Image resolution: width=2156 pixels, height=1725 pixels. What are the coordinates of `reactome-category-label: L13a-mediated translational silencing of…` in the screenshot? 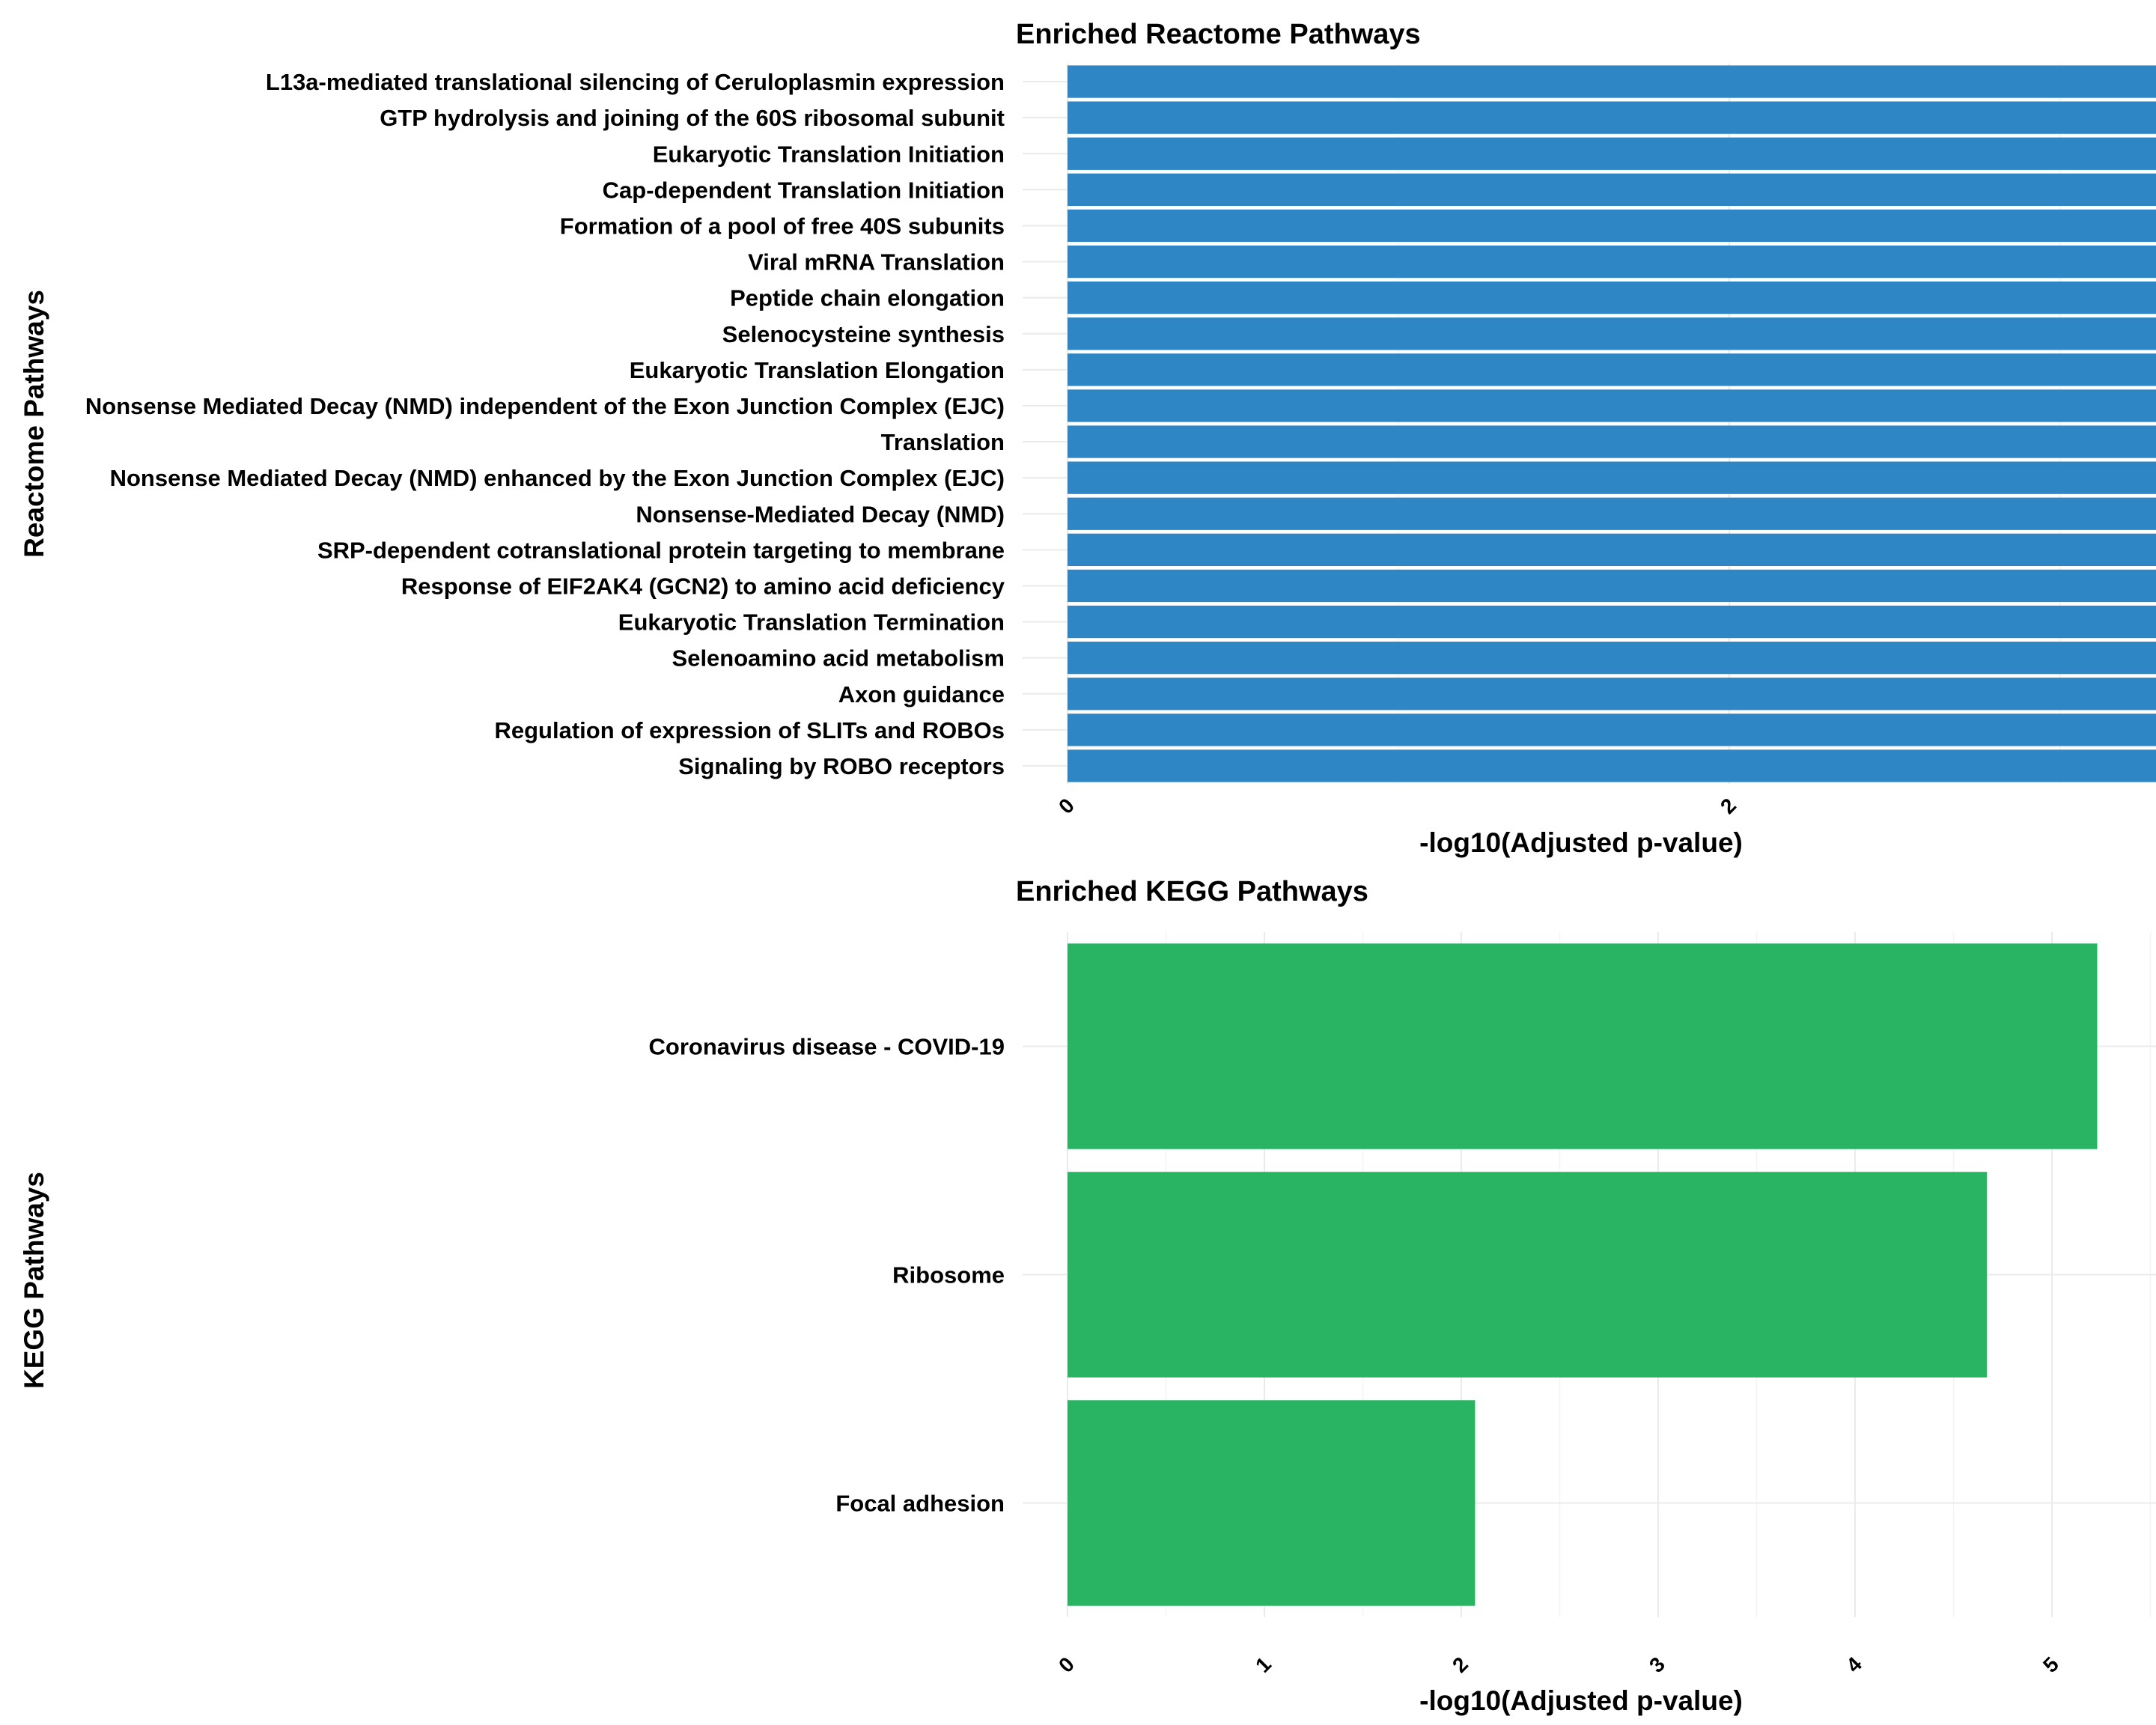 It's located at (635, 82).